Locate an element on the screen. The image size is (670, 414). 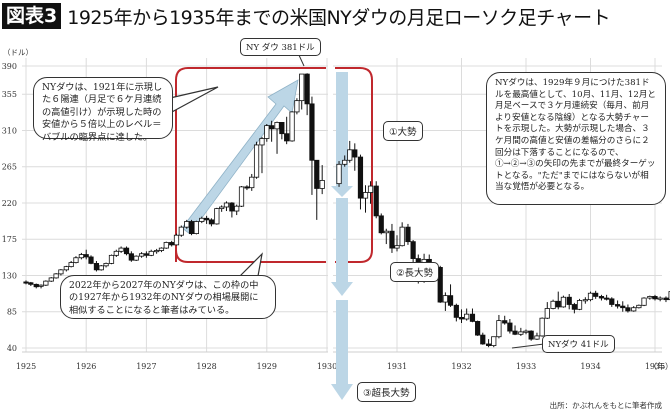
chart-title: 図表3 1925年から1935年までの米国NYダウの月足ローソク足チャート is located at coordinates (306, 16).